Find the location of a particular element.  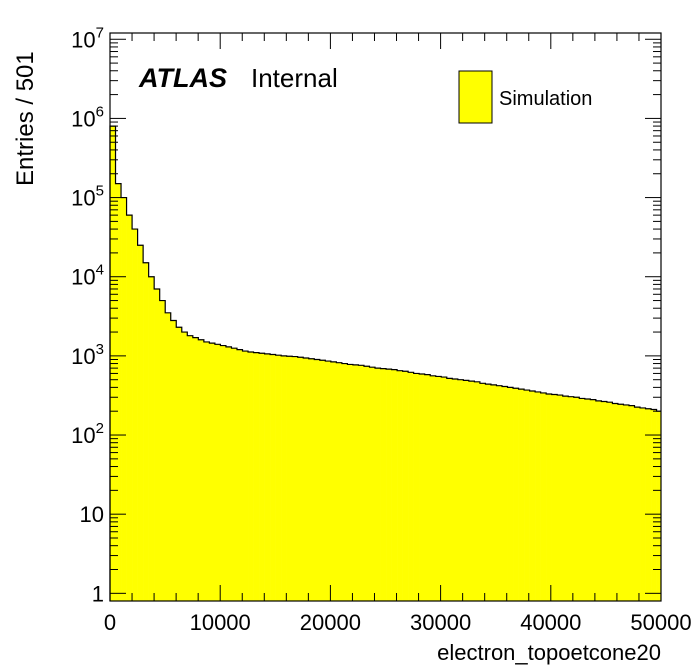

x-tick-label: 40000 is located at coordinates (550, 622).